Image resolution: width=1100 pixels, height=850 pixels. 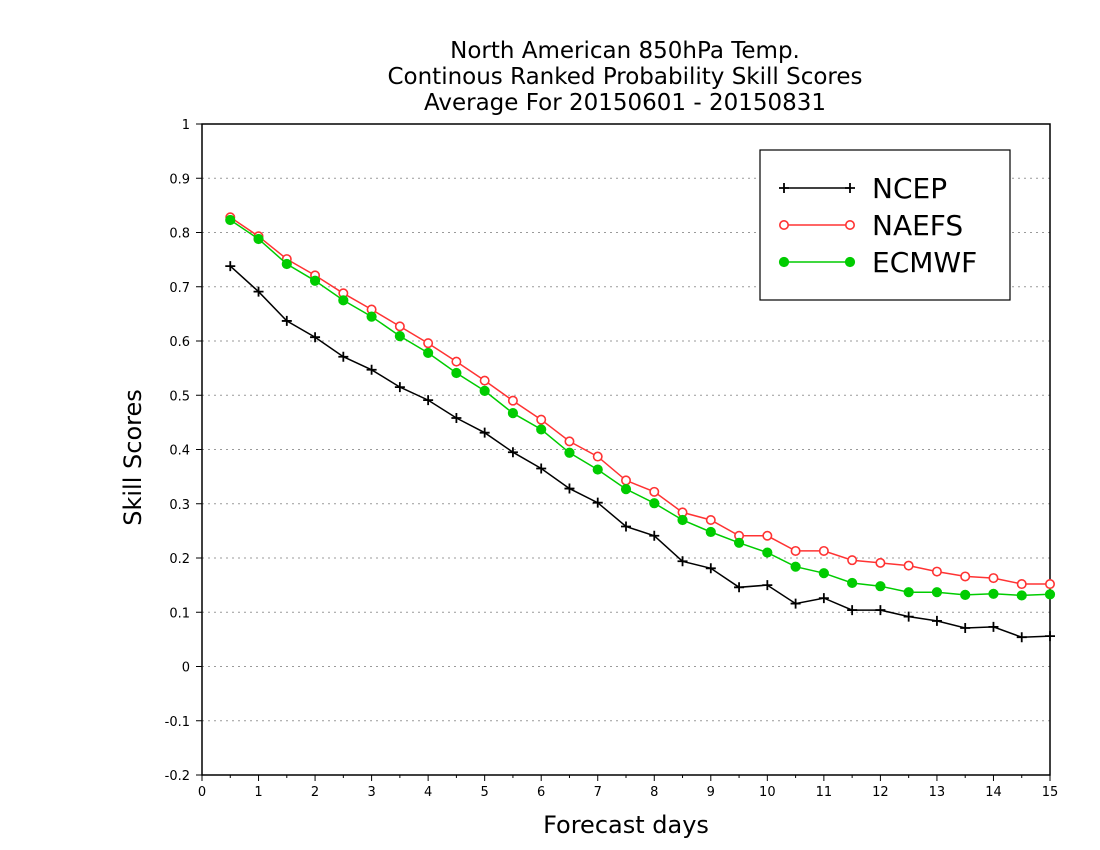 What do you see at coordinates (626, 825) in the screenshot?
I see `x-axis-label: Forecast days` at bounding box center [626, 825].